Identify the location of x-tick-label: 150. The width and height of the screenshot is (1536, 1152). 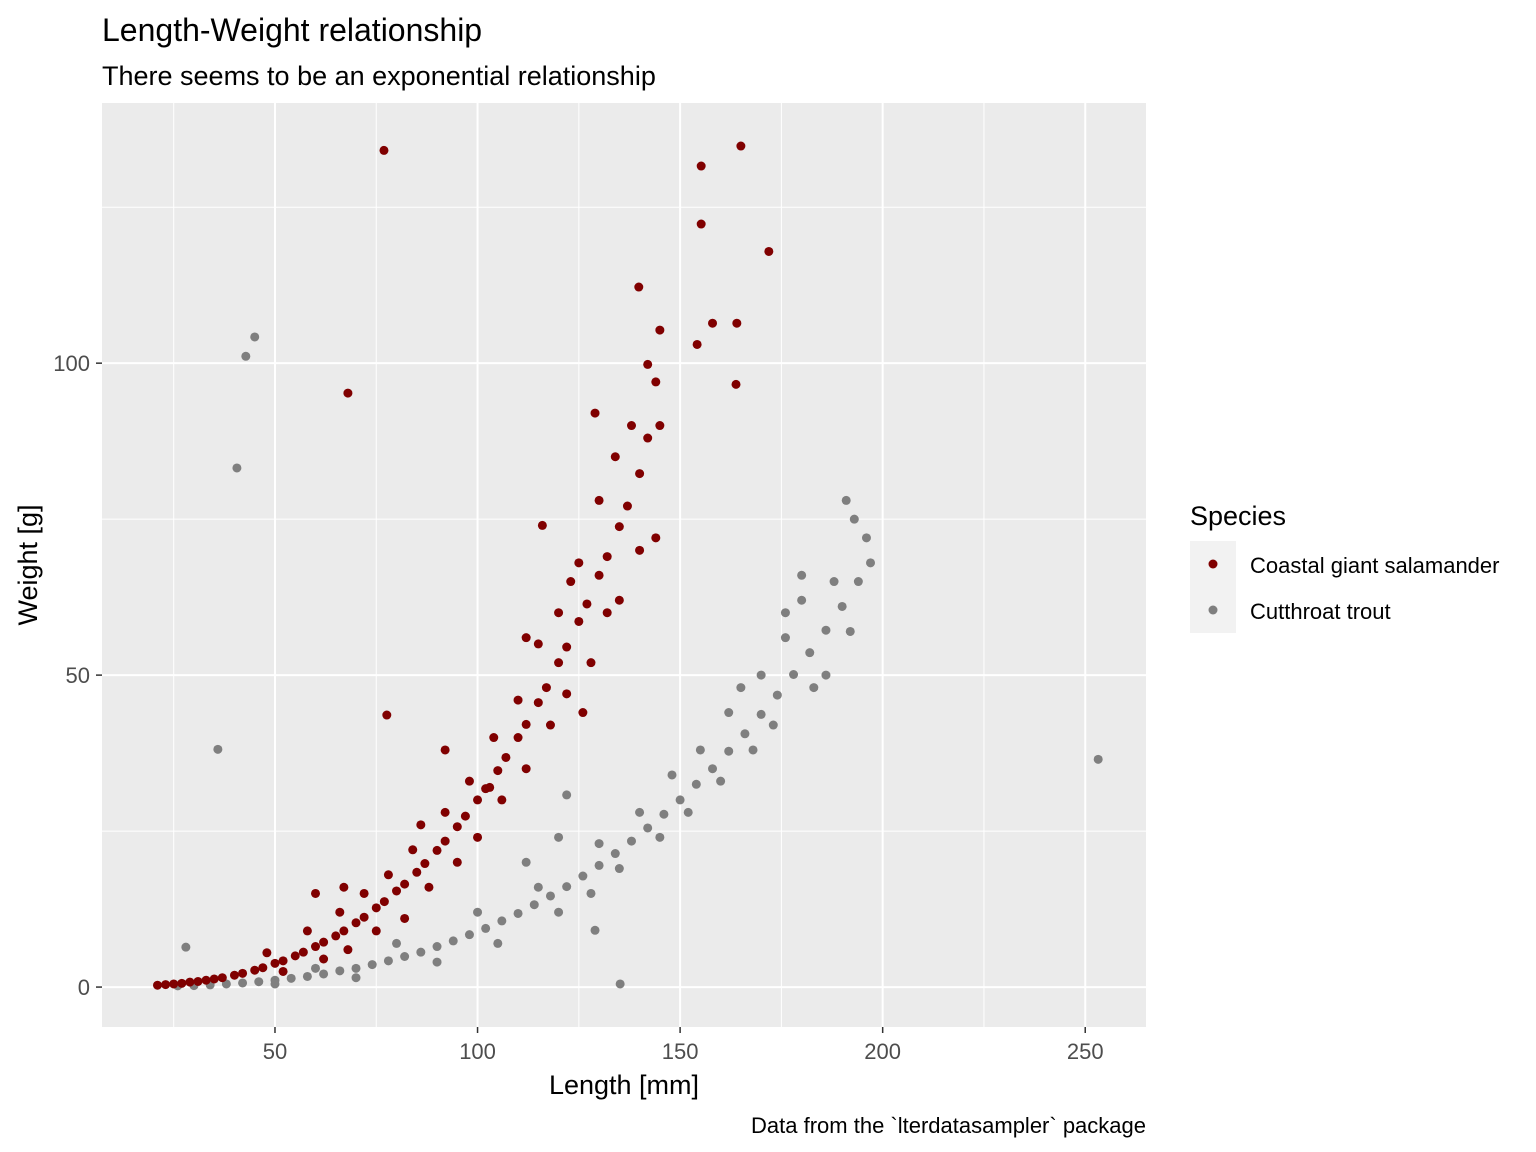
(680, 1051).